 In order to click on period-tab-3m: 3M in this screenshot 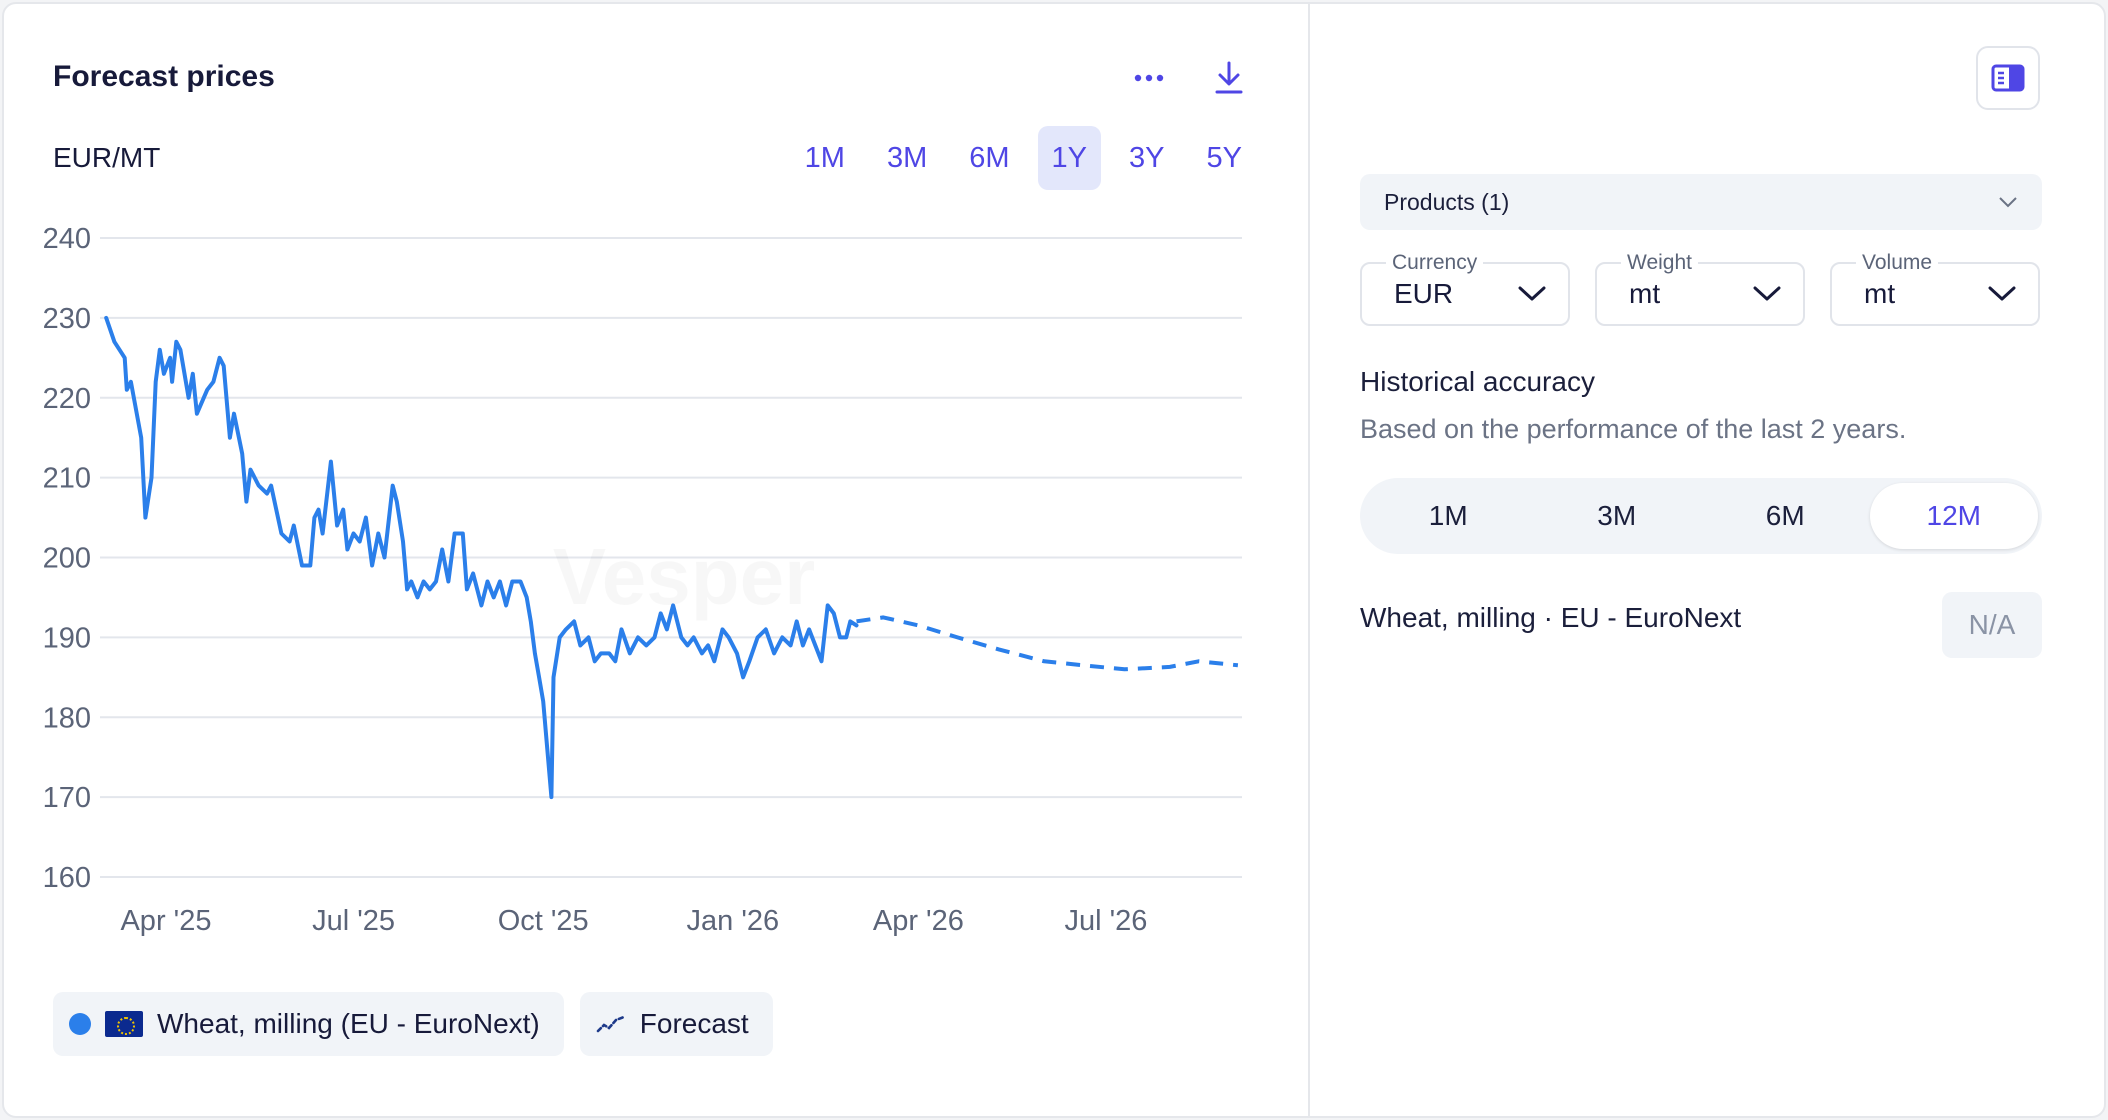, I will do `click(1617, 515)`.